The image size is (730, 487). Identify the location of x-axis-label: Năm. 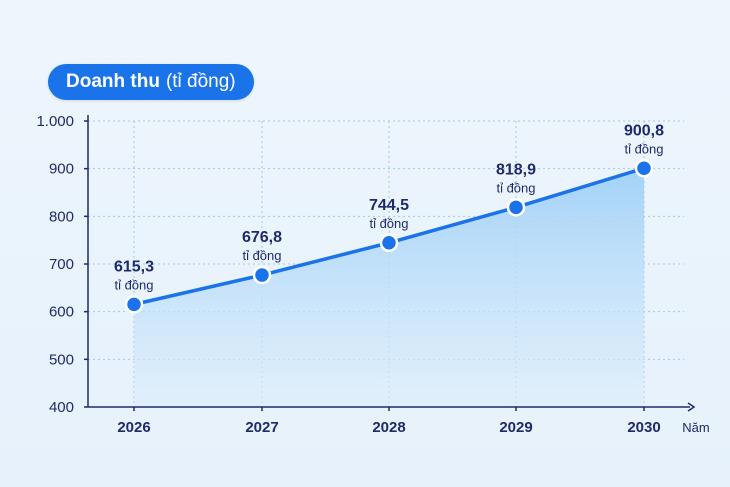
(695, 427).